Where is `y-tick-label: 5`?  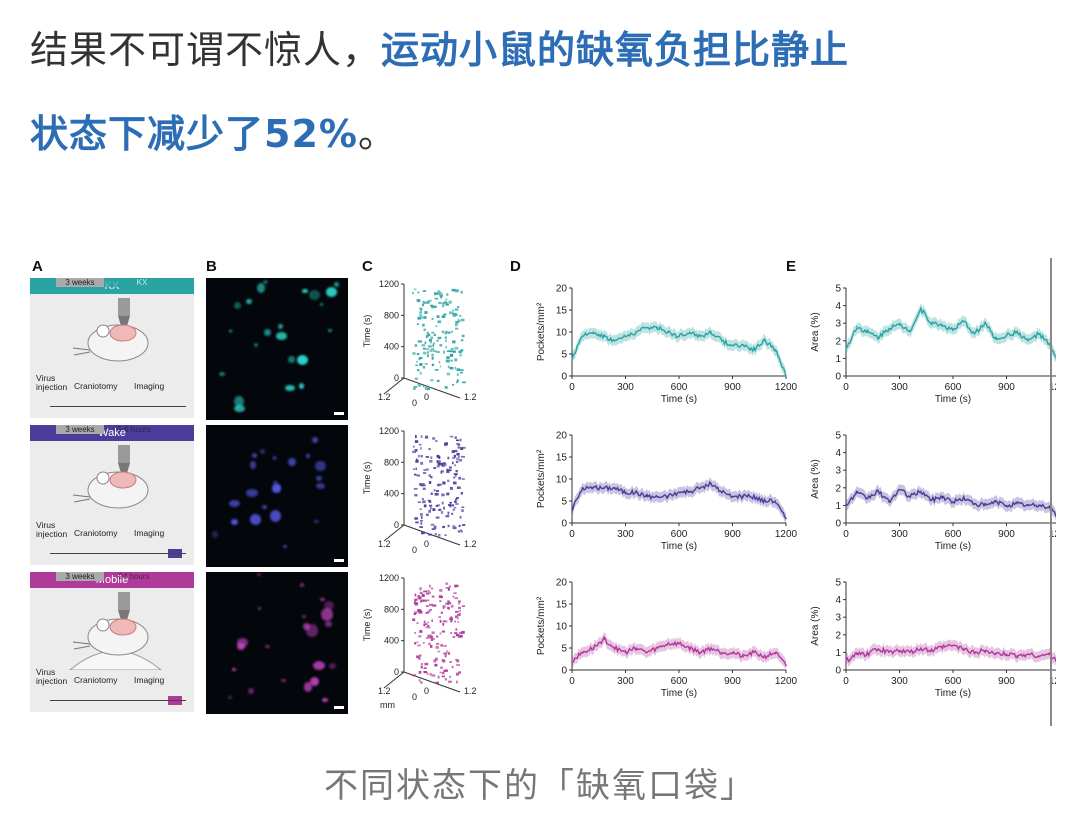
y-tick-label: 5 is located at coordinates (564, 355).